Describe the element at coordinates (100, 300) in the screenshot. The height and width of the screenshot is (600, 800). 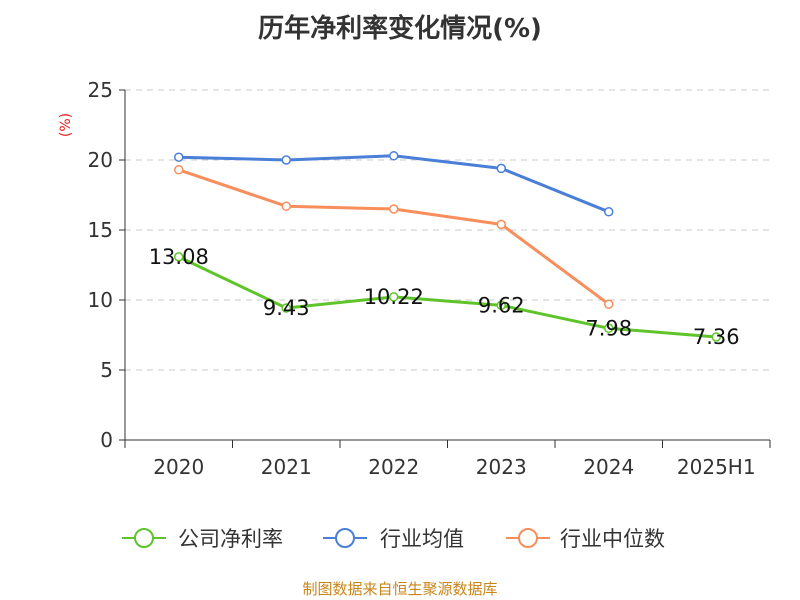
I see `y-tick-label: 10` at that location.